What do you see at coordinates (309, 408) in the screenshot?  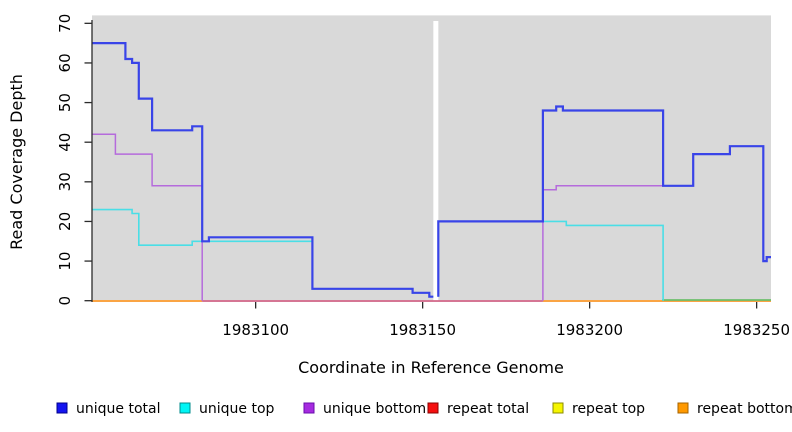 I see `legend-swatch-unique-bottom` at bounding box center [309, 408].